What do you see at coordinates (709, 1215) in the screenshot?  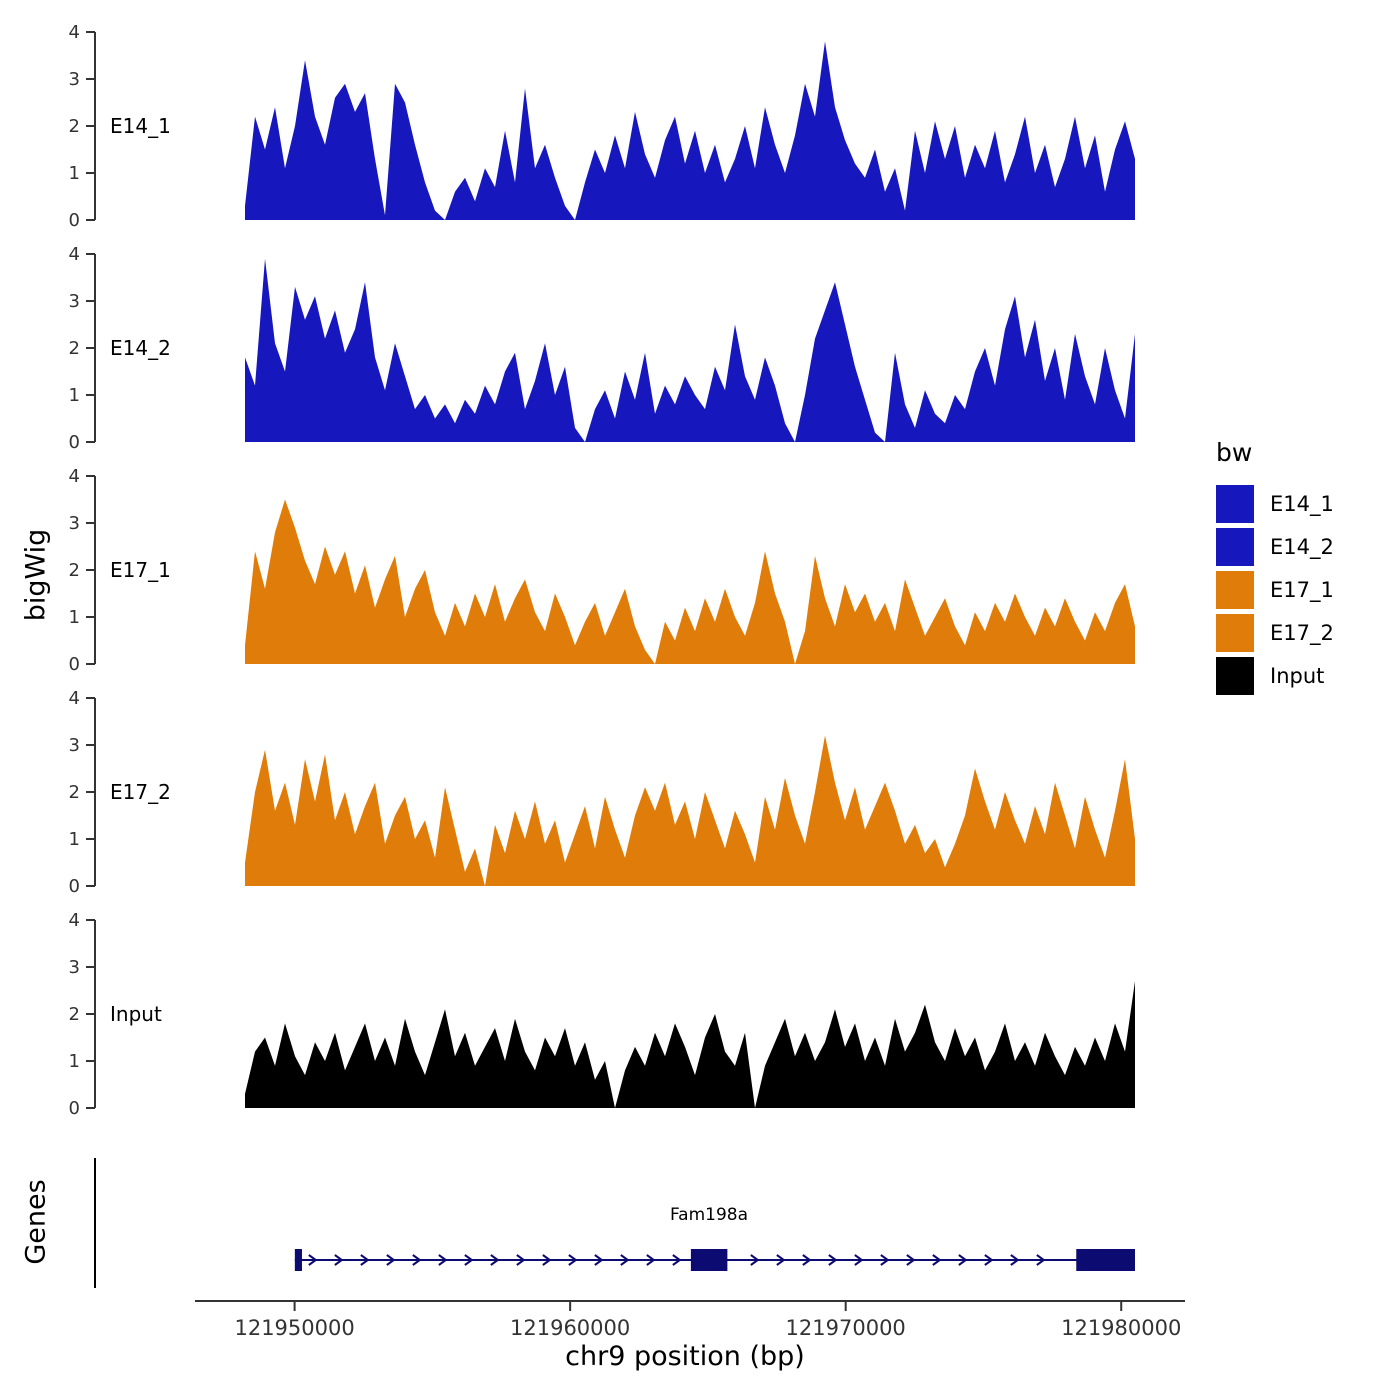 I see `gene-name-label: Fam198a` at bounding box center [709, 1215].